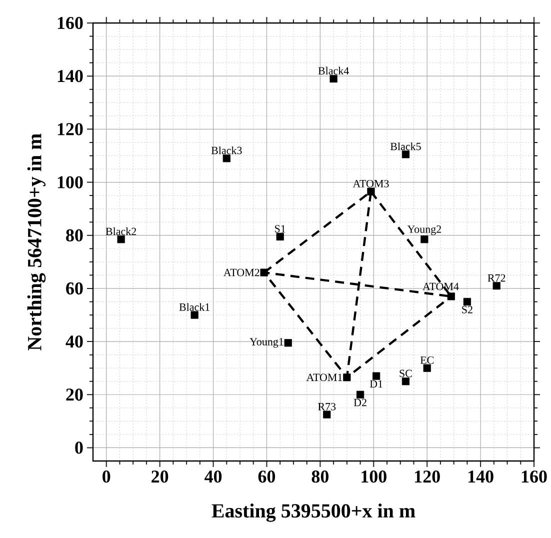  I want to click on x-tick-label: 120, so click(427, 476).